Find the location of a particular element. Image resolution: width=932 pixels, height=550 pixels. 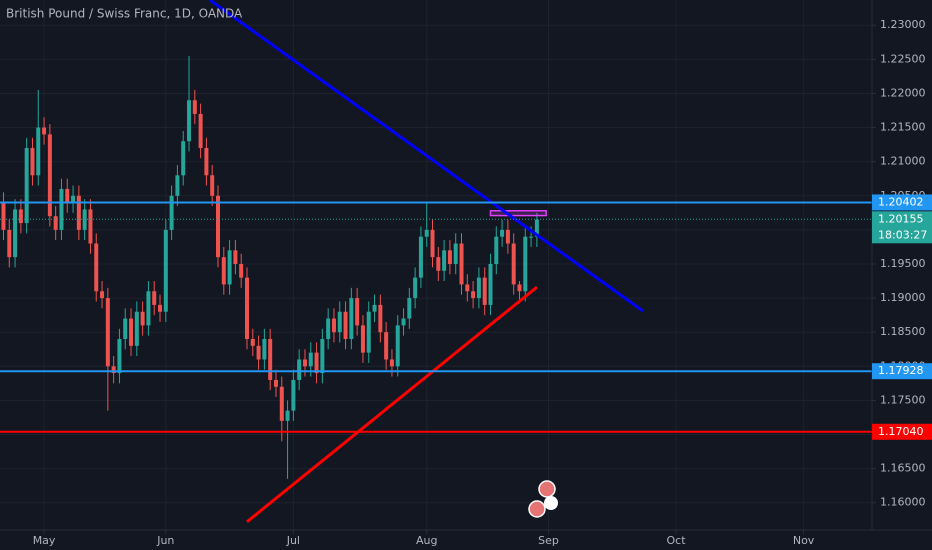

price-label: 1.20402 is located at coordinates (901, 201).